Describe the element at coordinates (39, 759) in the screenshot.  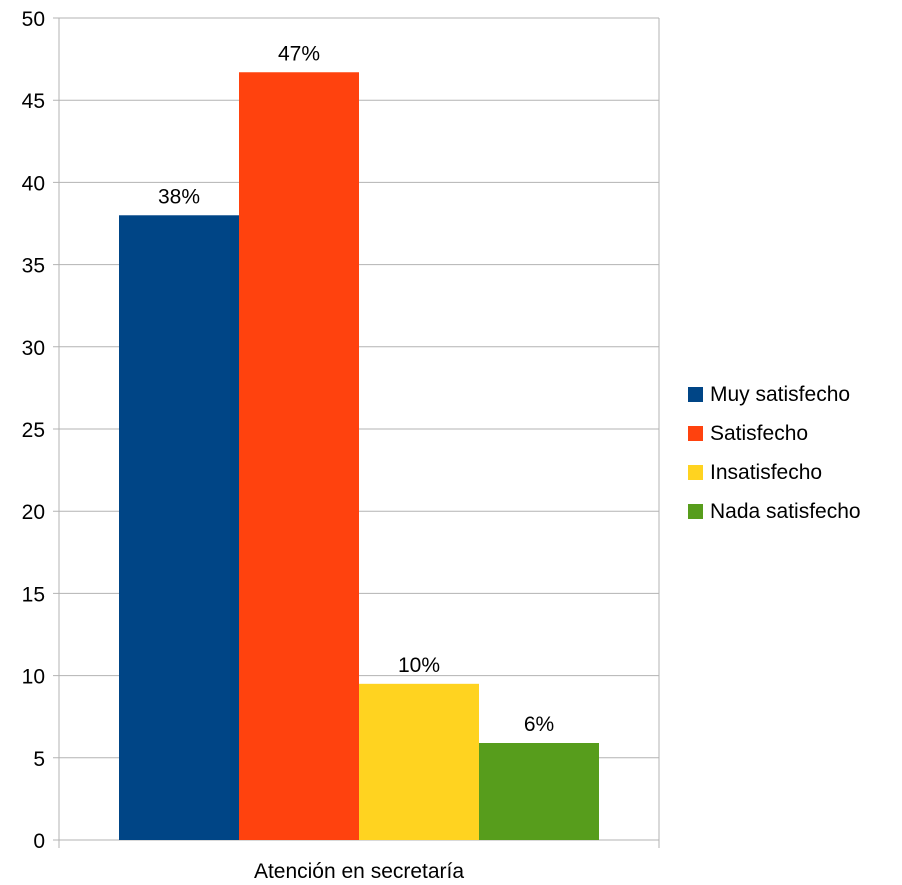
I see `y-tick-label: 5` at that location.